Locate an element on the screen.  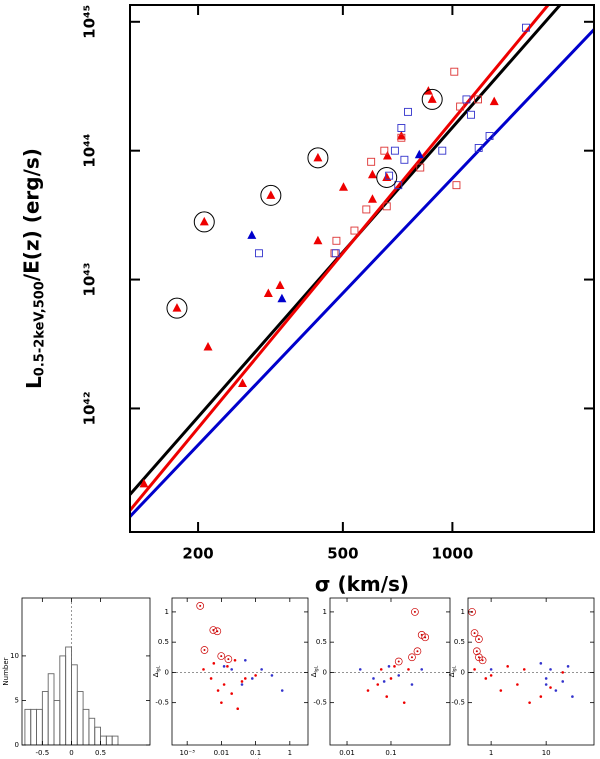
y-tick-label: 10⁴⁴ is located at coordinates (90, 151).